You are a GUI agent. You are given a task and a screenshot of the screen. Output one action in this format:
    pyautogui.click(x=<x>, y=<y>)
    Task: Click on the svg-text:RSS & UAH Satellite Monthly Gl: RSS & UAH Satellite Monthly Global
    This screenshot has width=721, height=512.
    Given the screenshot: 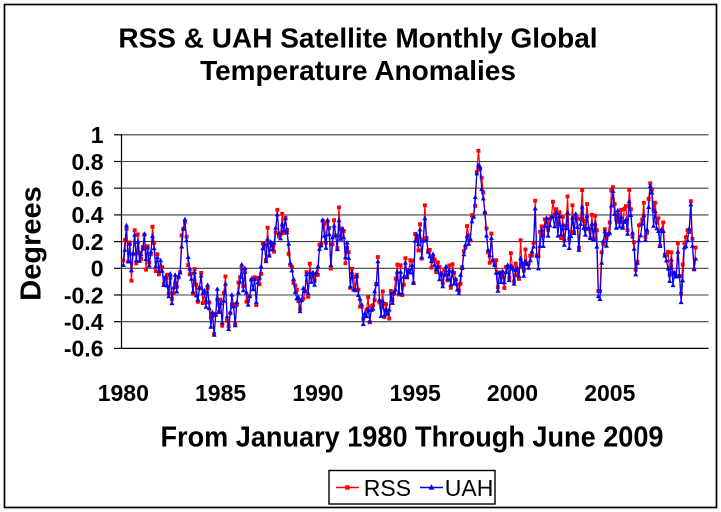 What is the action you would take?
    pyautogui.click(x=357, y=38)
    